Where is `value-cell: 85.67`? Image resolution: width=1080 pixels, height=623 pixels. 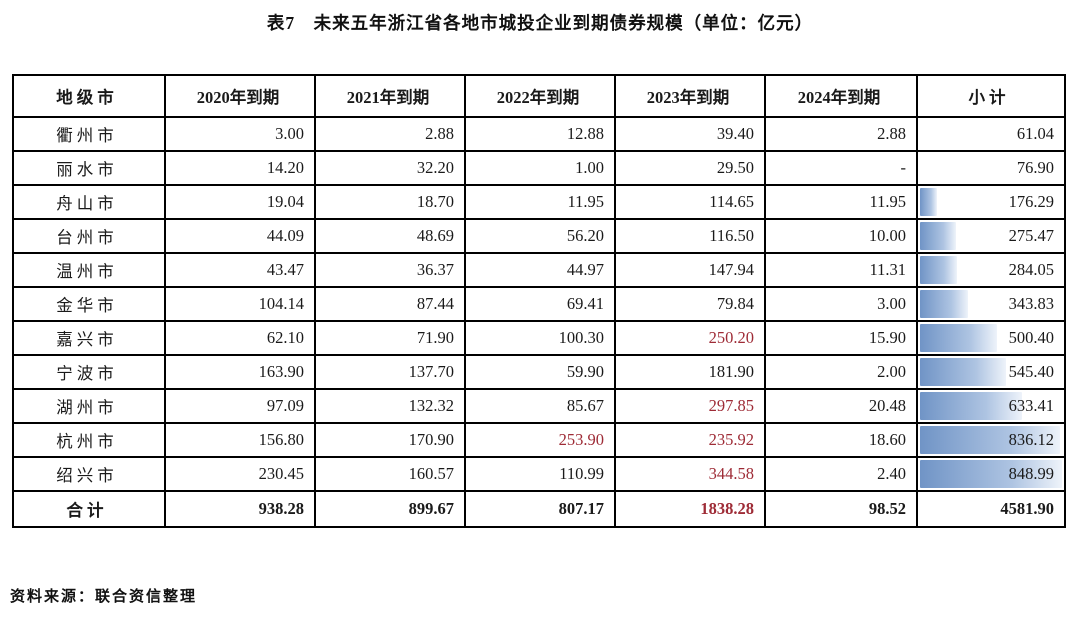
value-cell: 85.67 is located at coordinates (540, 406).